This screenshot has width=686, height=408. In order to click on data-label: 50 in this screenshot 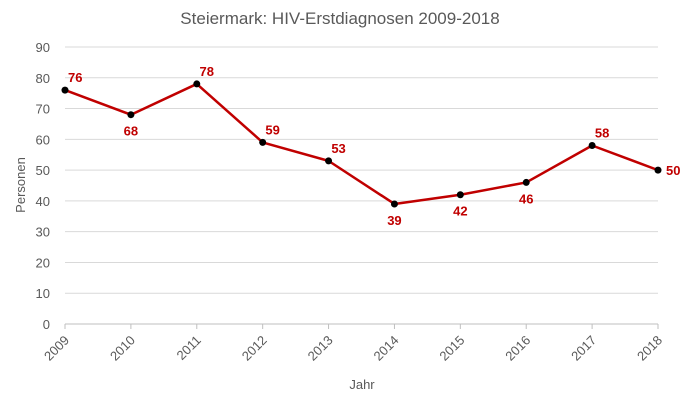, I will do `click(673, 170)`.